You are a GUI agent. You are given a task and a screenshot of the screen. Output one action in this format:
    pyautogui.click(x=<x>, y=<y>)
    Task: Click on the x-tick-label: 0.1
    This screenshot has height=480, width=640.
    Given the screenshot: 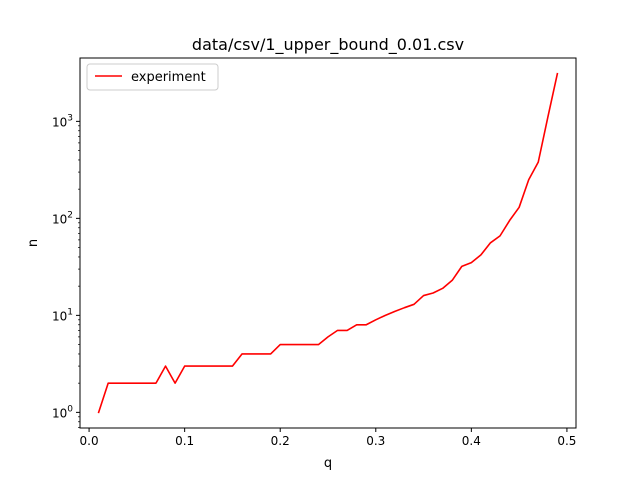 What is the action you would take?
    pyautogui.click(x=184, y=441)
    